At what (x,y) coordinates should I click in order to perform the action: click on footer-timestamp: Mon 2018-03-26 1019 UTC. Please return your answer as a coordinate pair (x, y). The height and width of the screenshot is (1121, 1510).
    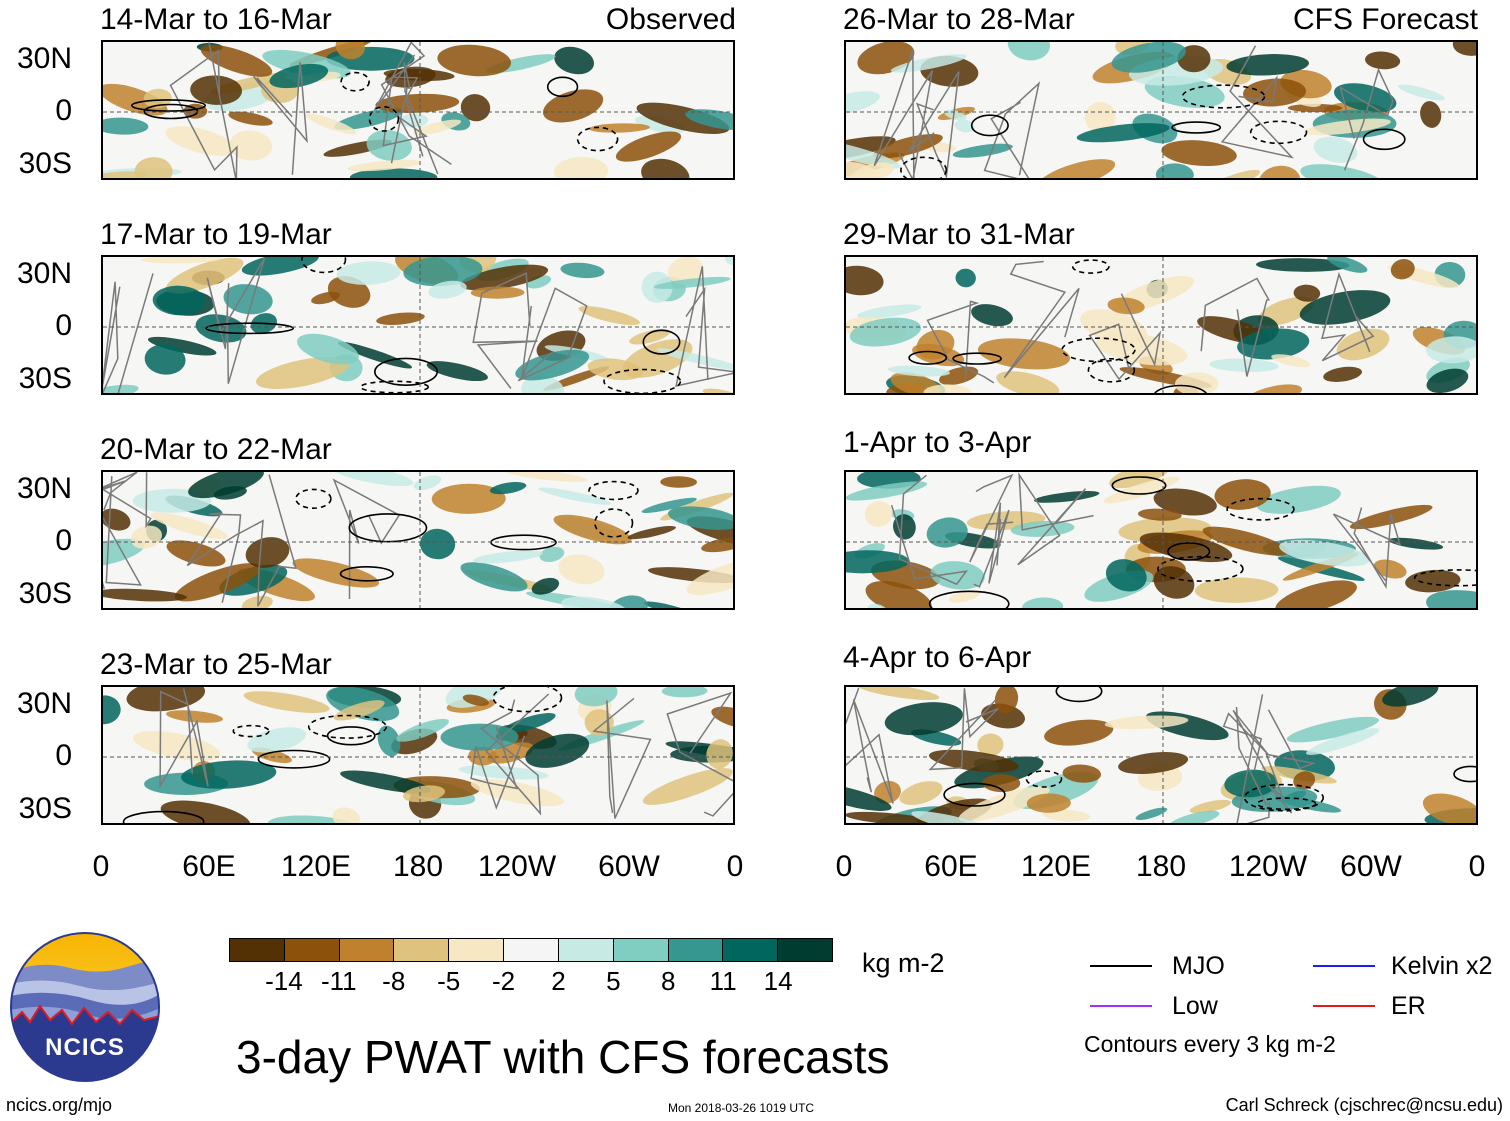
    Looking at the image, I should click on (741, 1108).